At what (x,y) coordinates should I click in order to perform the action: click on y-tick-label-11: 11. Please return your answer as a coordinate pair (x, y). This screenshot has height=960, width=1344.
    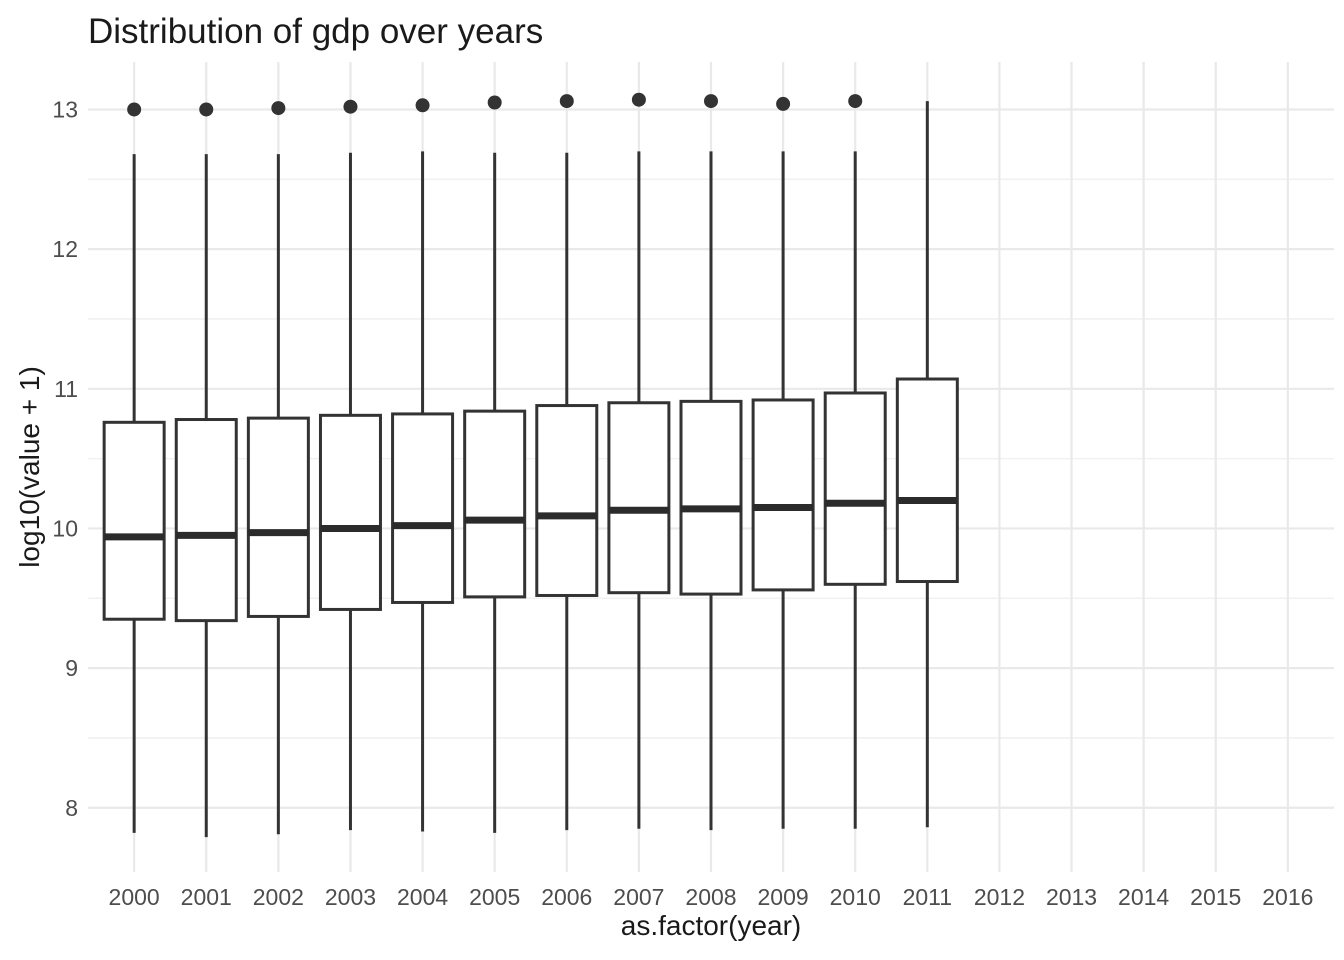
    Looking at the image, I should click on (66, 389).